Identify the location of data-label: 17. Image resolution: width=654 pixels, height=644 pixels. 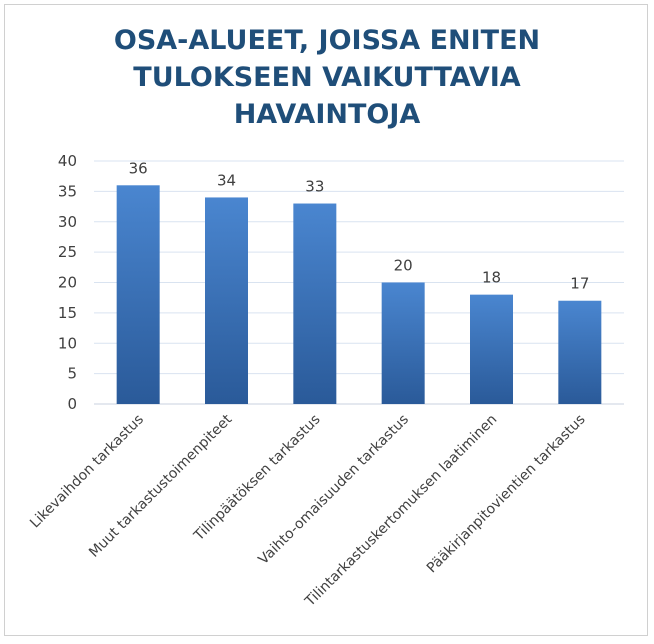
(579, 284).